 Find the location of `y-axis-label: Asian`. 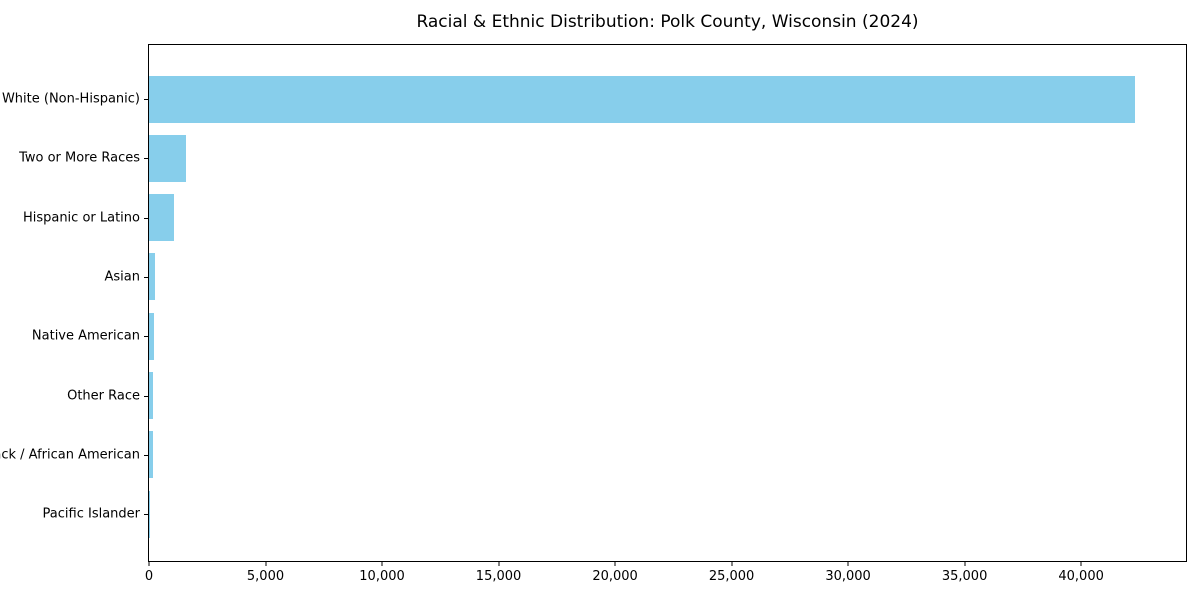

y-axis-label: Asian is located at coordinates (122, 277).